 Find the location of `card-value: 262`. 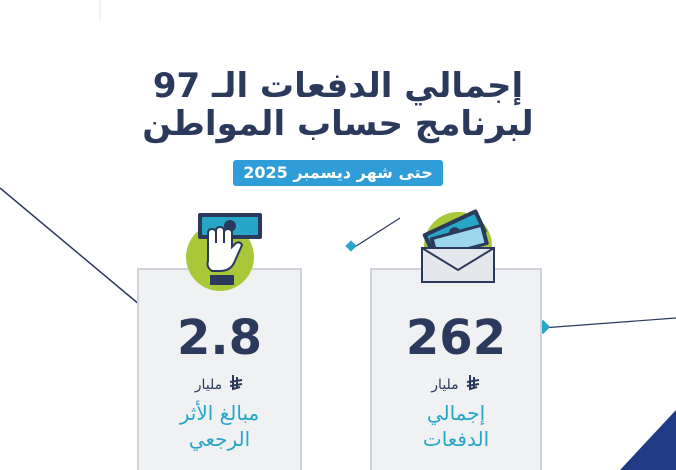

card-value: 262 is located at coordinates (456, 338).